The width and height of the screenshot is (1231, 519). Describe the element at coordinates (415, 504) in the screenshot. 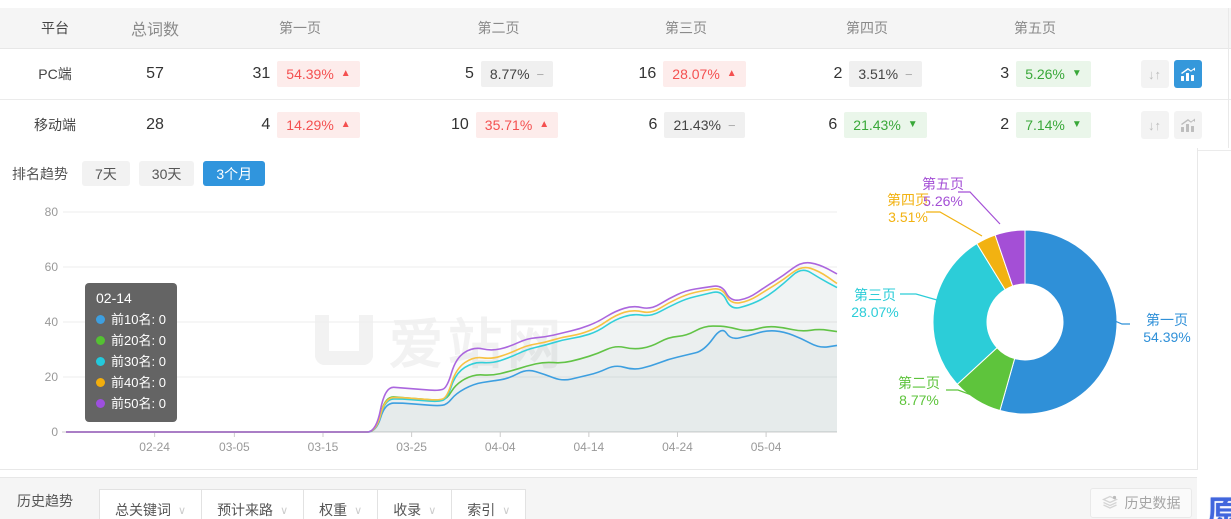

I see `tab-indexed: 收录 ∨` at that location.